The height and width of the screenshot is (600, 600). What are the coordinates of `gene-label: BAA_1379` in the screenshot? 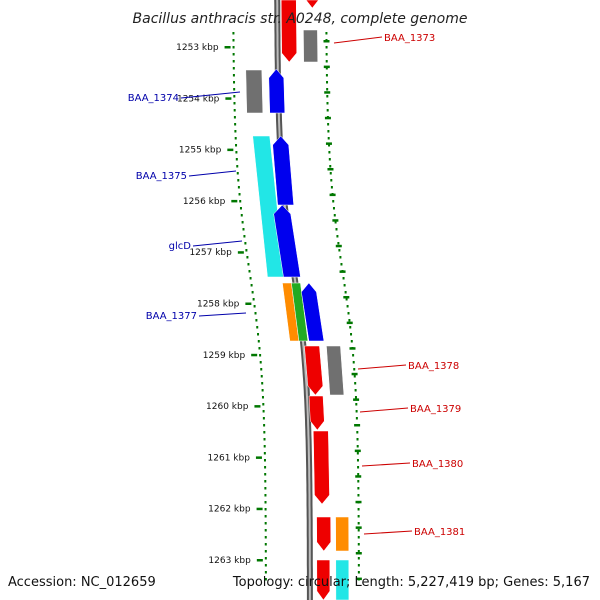 It's located at (435, 409).